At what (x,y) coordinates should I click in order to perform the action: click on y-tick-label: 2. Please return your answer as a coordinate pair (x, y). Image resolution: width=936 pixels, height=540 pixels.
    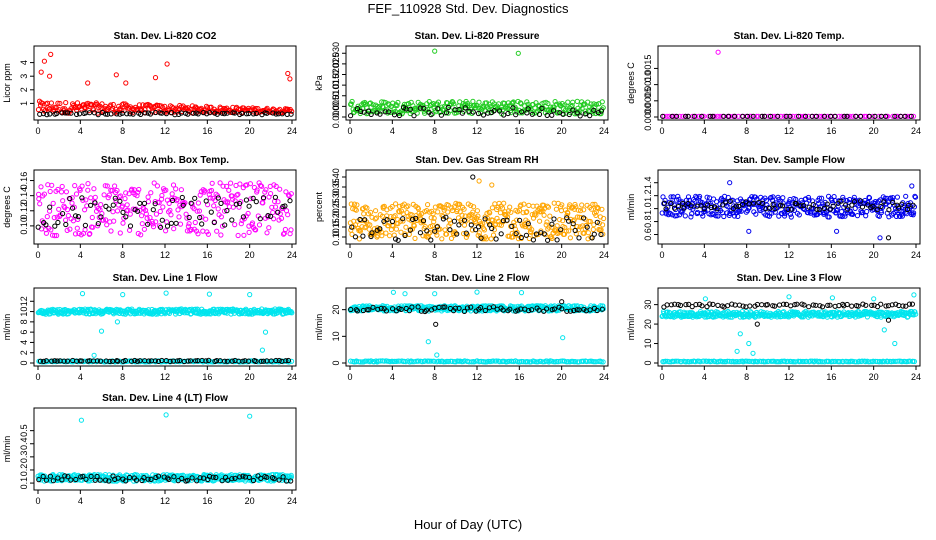
    Looking at the image, I should click on (24, 89).